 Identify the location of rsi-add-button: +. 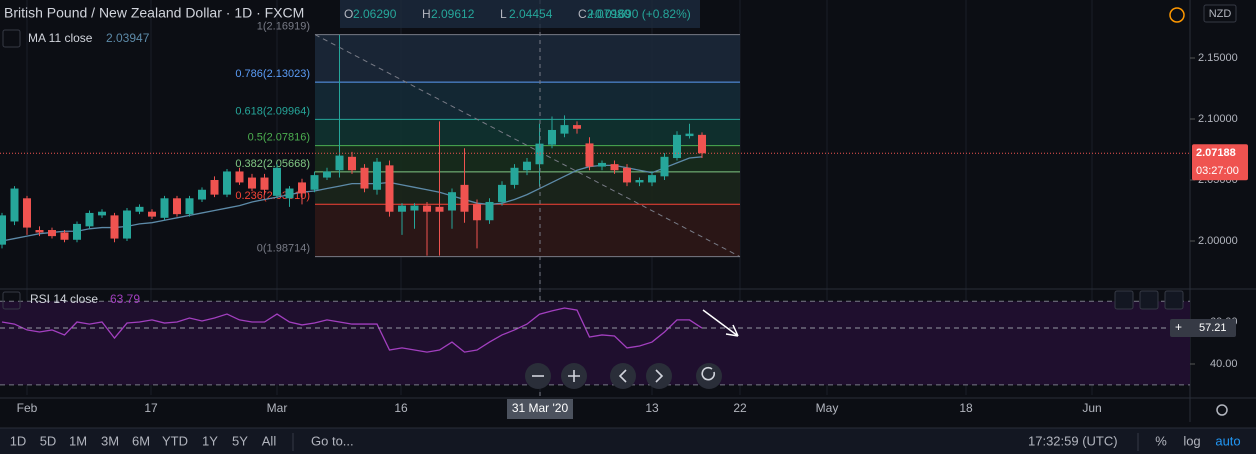
(1178, 327).